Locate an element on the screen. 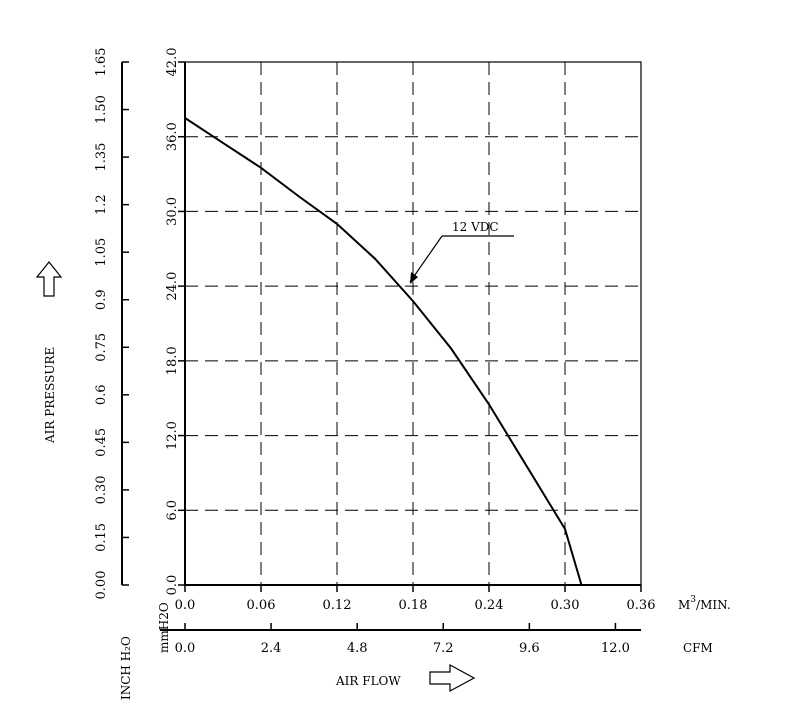  inch-tick-label: 0.9 is located at coordinates (101, 299).